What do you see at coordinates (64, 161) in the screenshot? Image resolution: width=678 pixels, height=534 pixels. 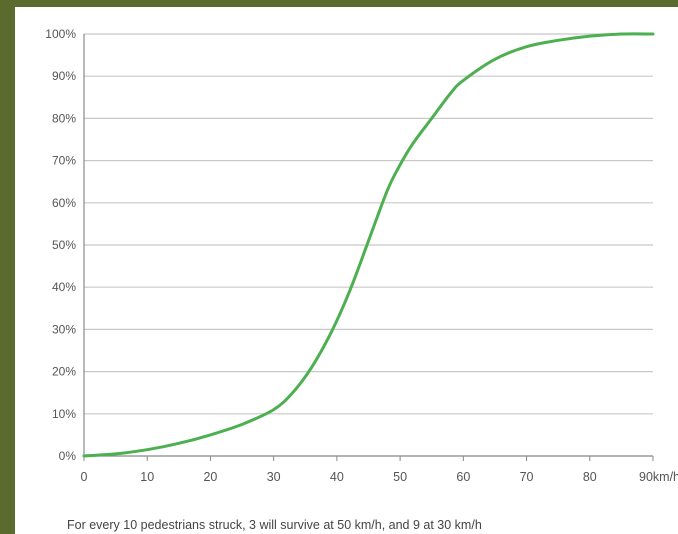 I see `y-tick-label: 70%` at bounding box center [64, 161].